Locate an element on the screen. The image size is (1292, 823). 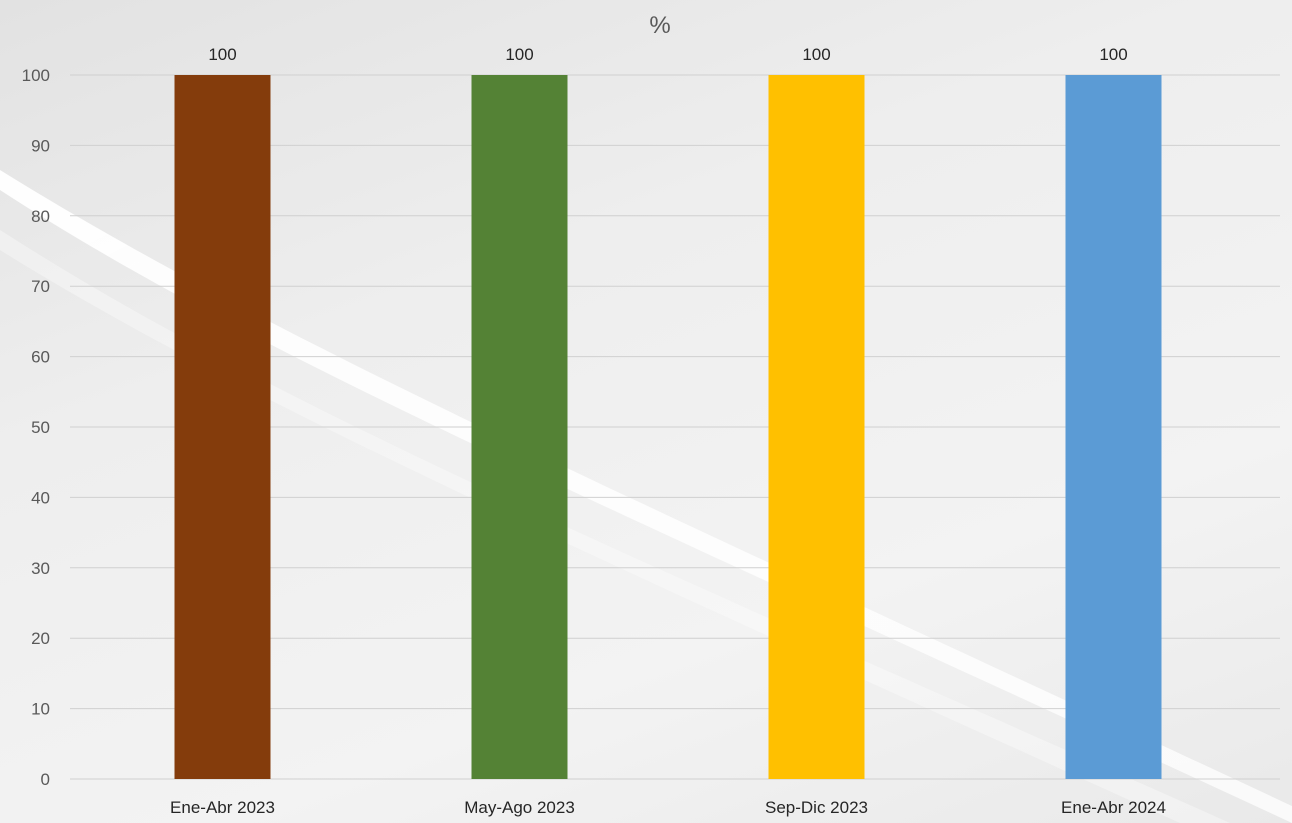
x-category-label: Ene-Abr 2023 is located at coordinates (222, 807).